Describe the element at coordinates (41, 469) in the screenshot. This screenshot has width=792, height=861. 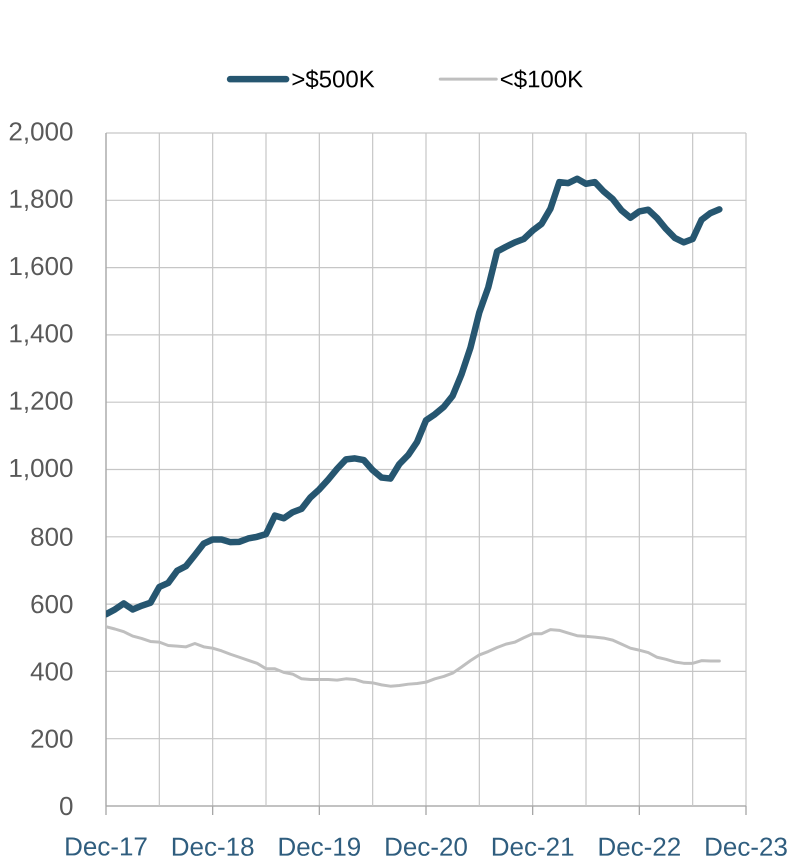
I see `y-tick-label: 1,000` at that location.